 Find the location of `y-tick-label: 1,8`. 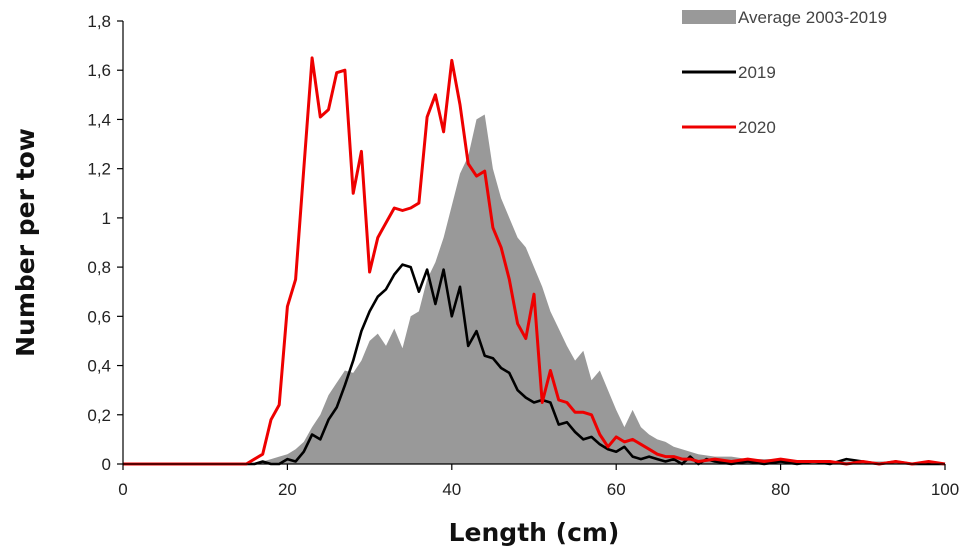

y-tick-label: 1,8 is located at coordinates (99, 21).